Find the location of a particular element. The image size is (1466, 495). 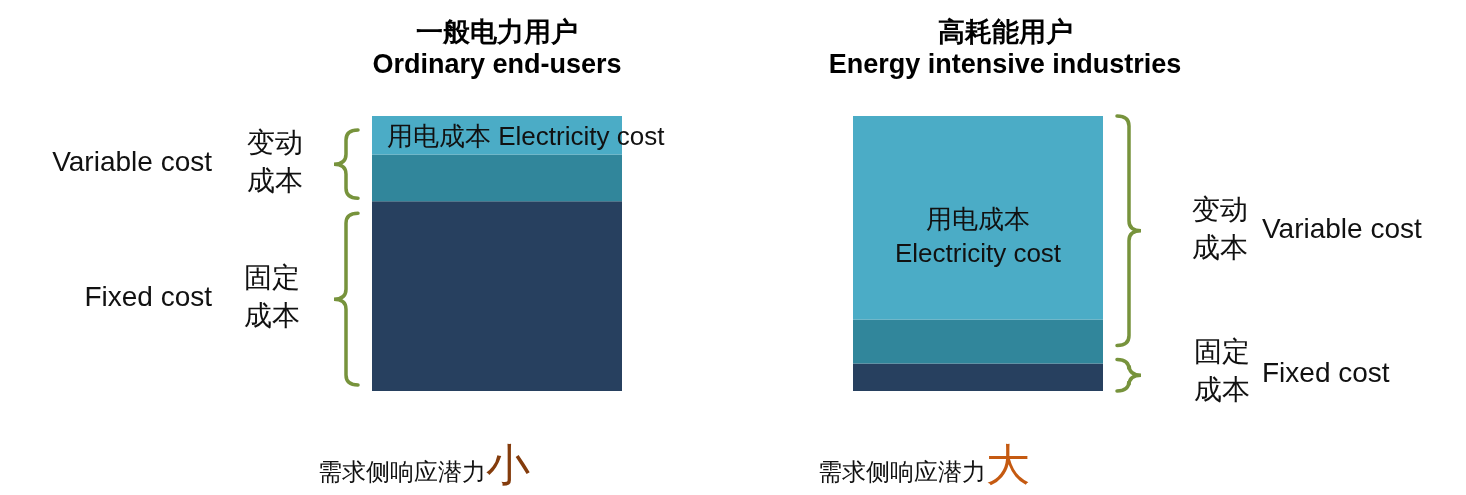

text: 需求侧响应潜力大 is located at coordinates (924, 464).